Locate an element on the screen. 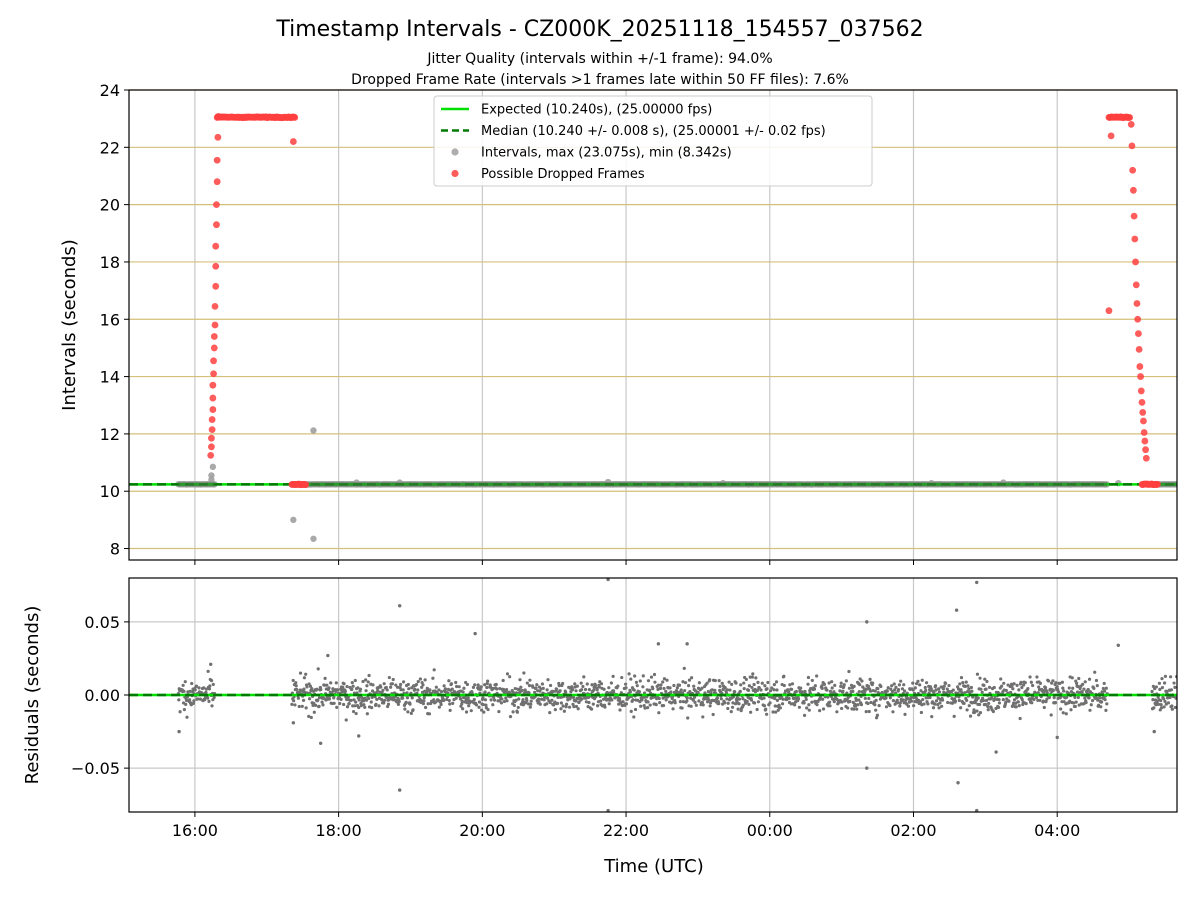 The image size is (1200, 900). interval-point is located at coordinates (313, 538).